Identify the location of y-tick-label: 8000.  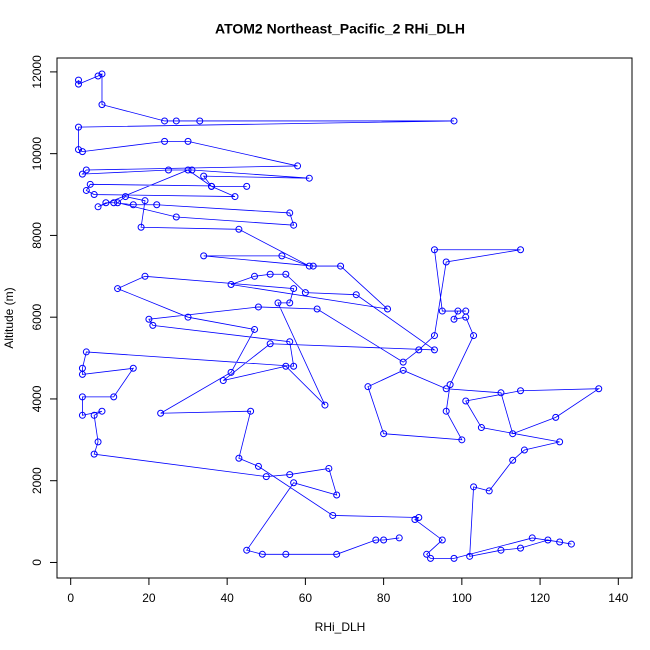
(37, 235).